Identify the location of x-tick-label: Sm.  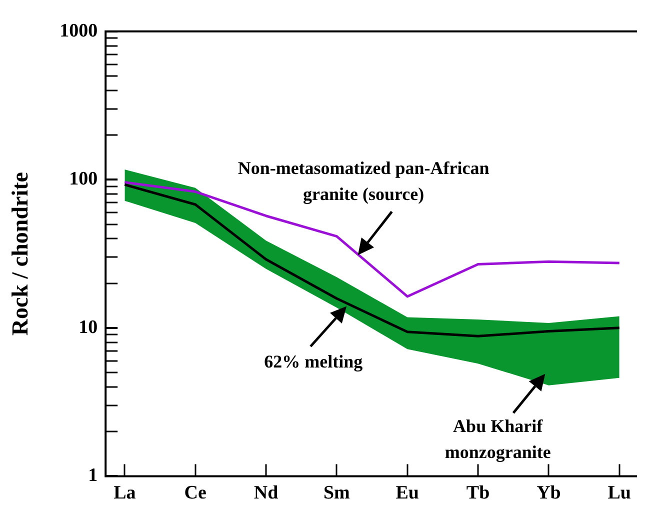
(336, 493).